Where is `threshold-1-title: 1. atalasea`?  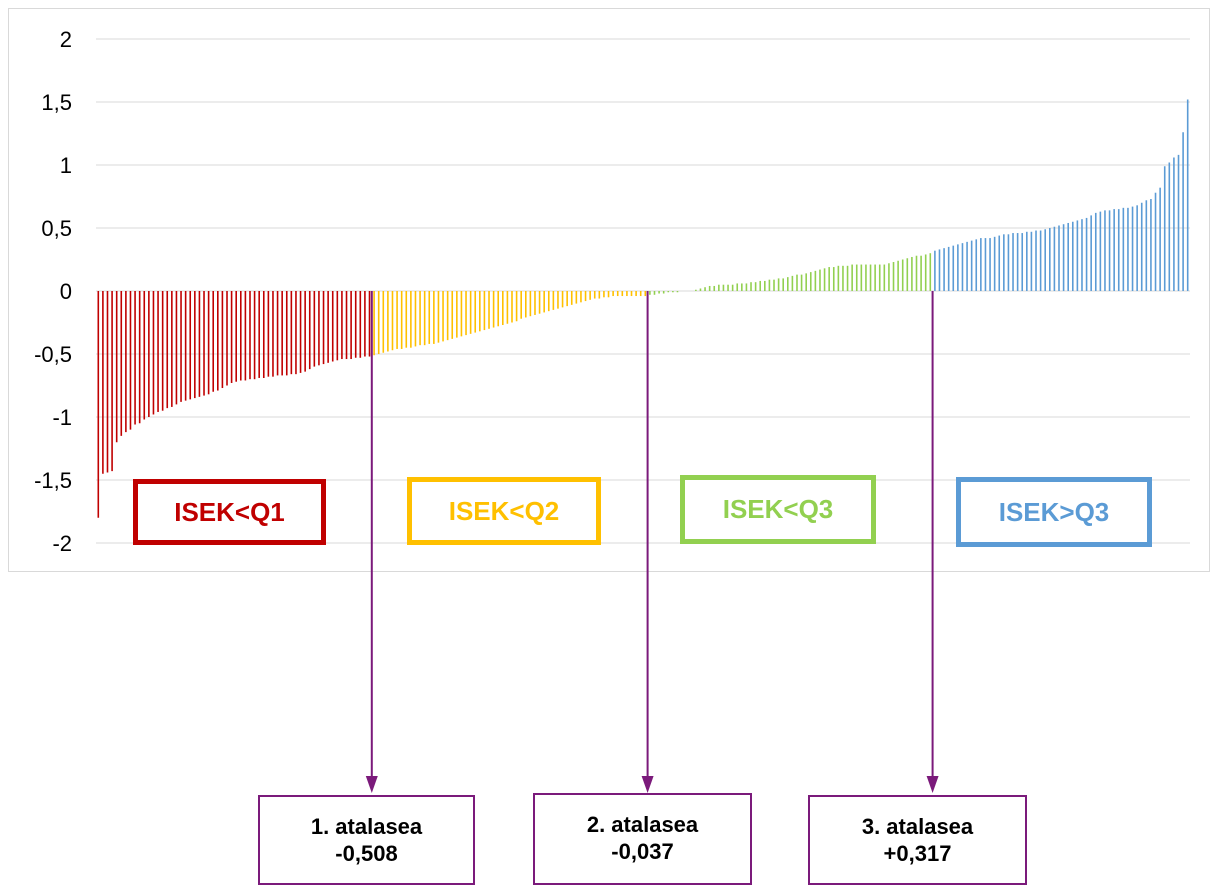
threshold-1-title: 1. atalasea is located at coordinates (366, 826).